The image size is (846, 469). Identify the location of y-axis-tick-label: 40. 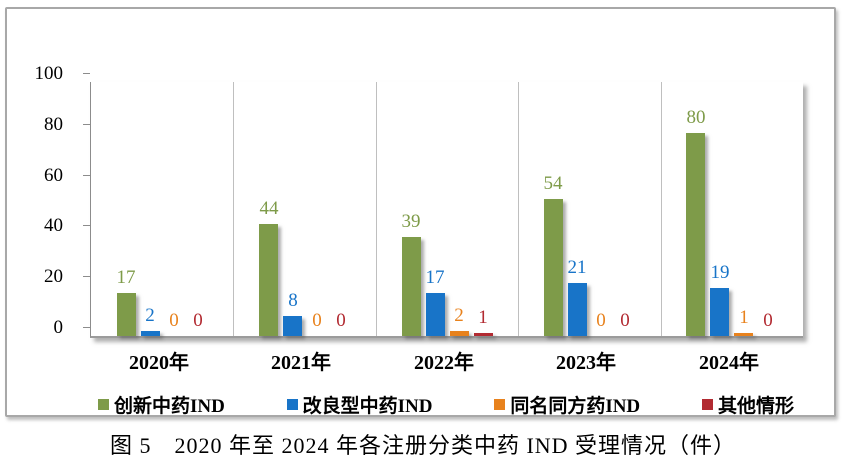
(53, 225).